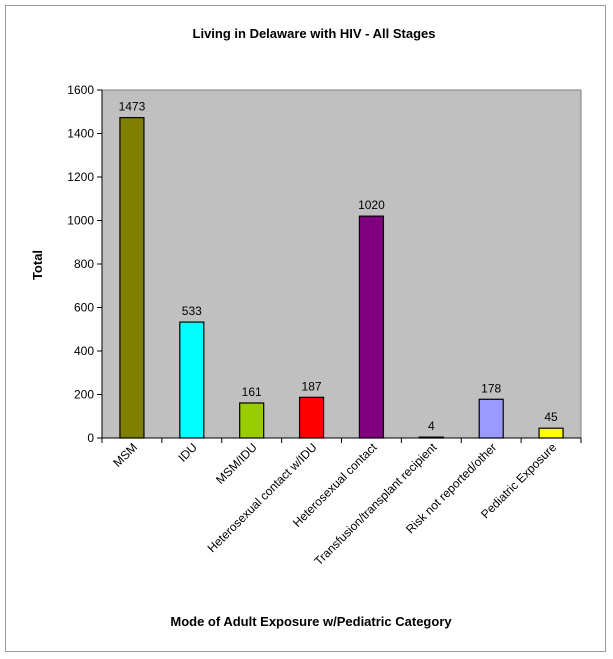  What do you see at coordinates (236, 463) in the screenshot?
I see `x-category-label: MSM/IDU` at bounding box center [236, 463].